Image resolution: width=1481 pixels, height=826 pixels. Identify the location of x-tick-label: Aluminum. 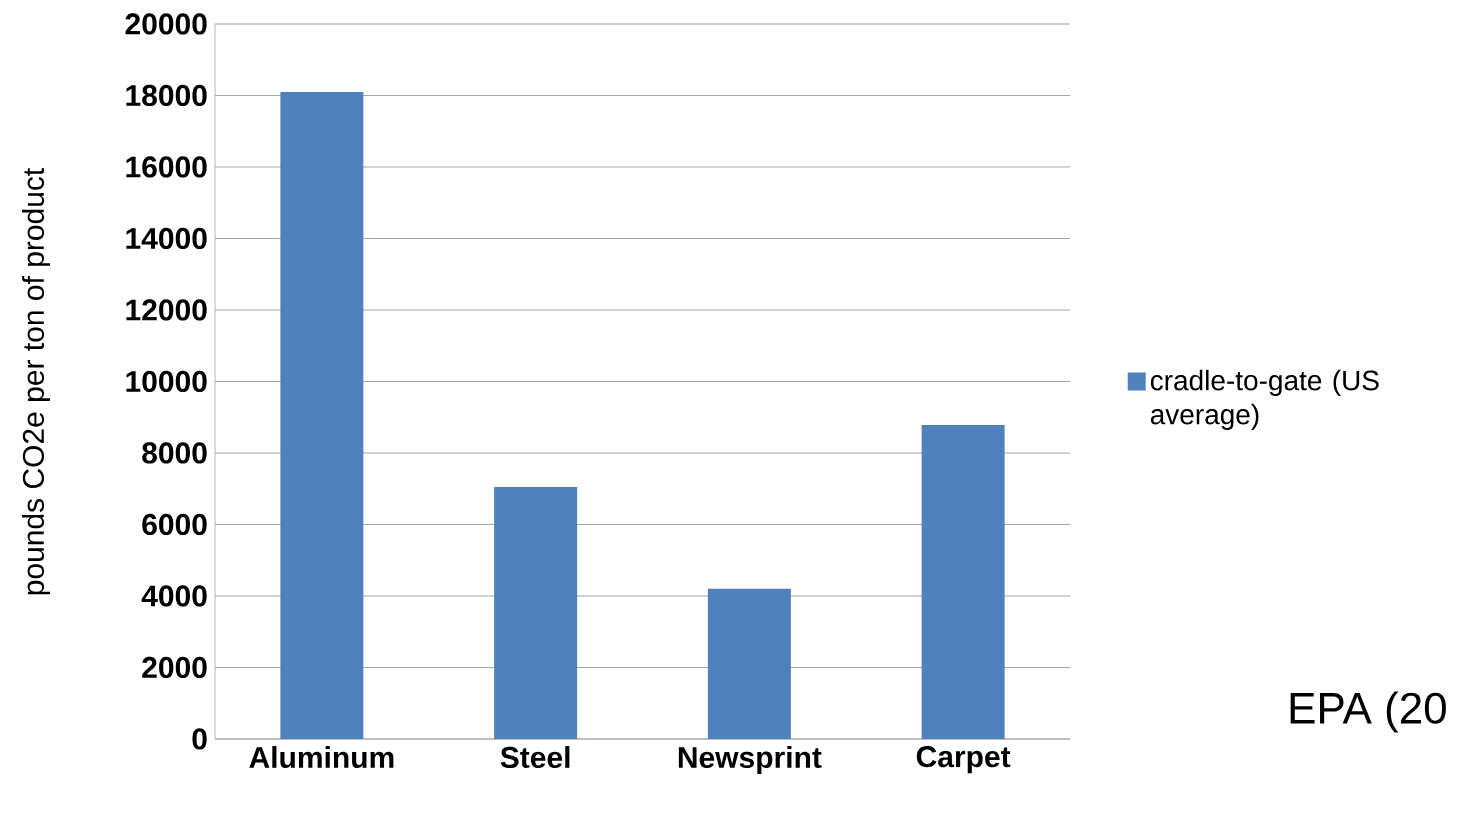
(321, 757).